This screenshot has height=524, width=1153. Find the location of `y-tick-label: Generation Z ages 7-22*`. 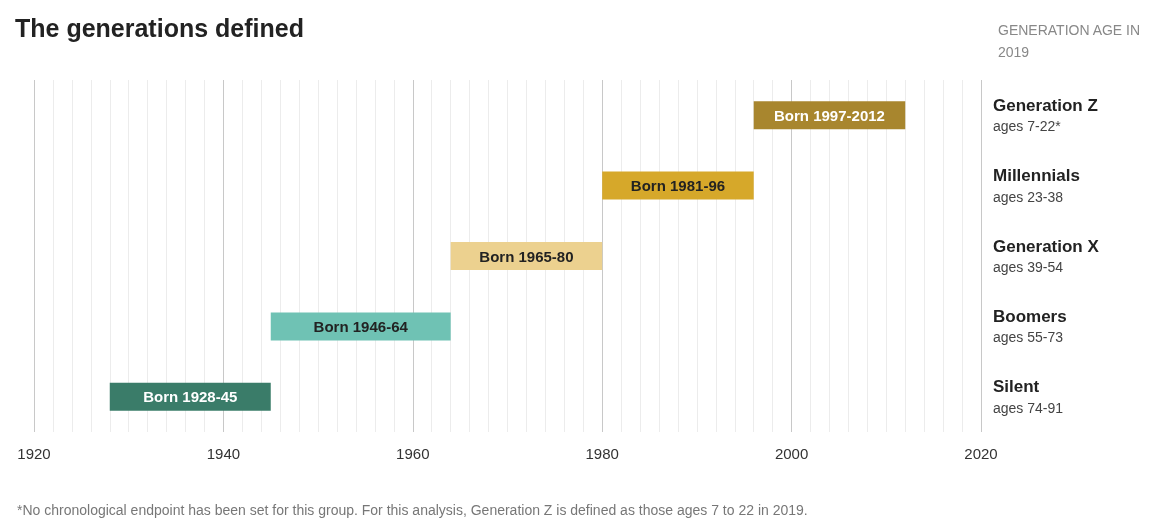

y-tick-label: Generation Z ages 7-22* is located at coordinates (1045, 115).